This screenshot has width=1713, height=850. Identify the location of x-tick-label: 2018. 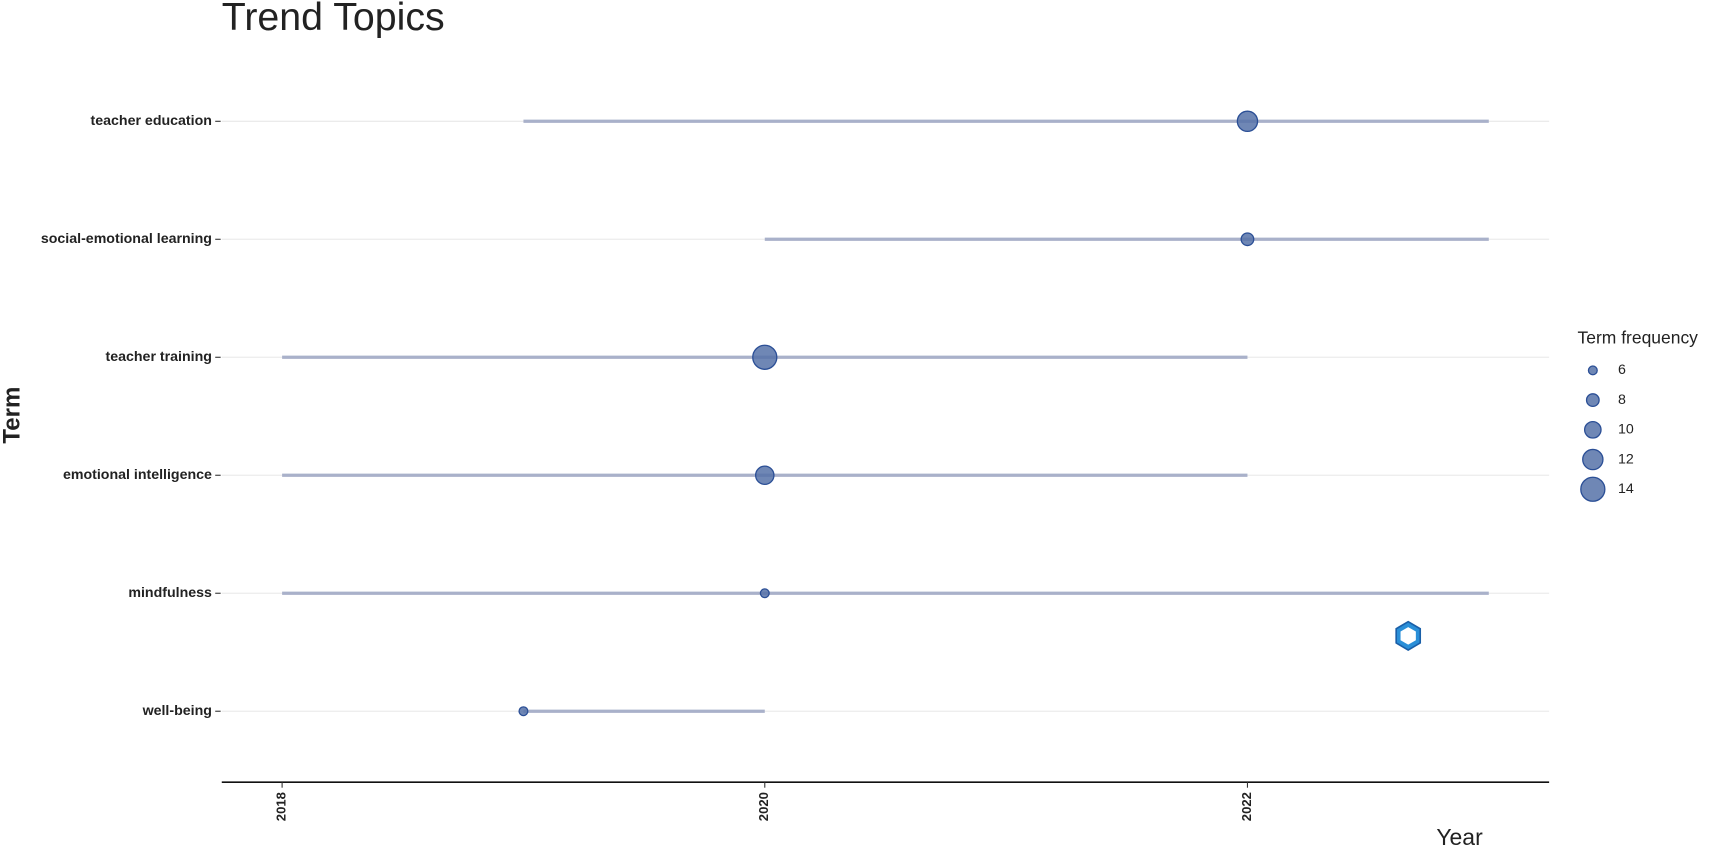
(281, 806).